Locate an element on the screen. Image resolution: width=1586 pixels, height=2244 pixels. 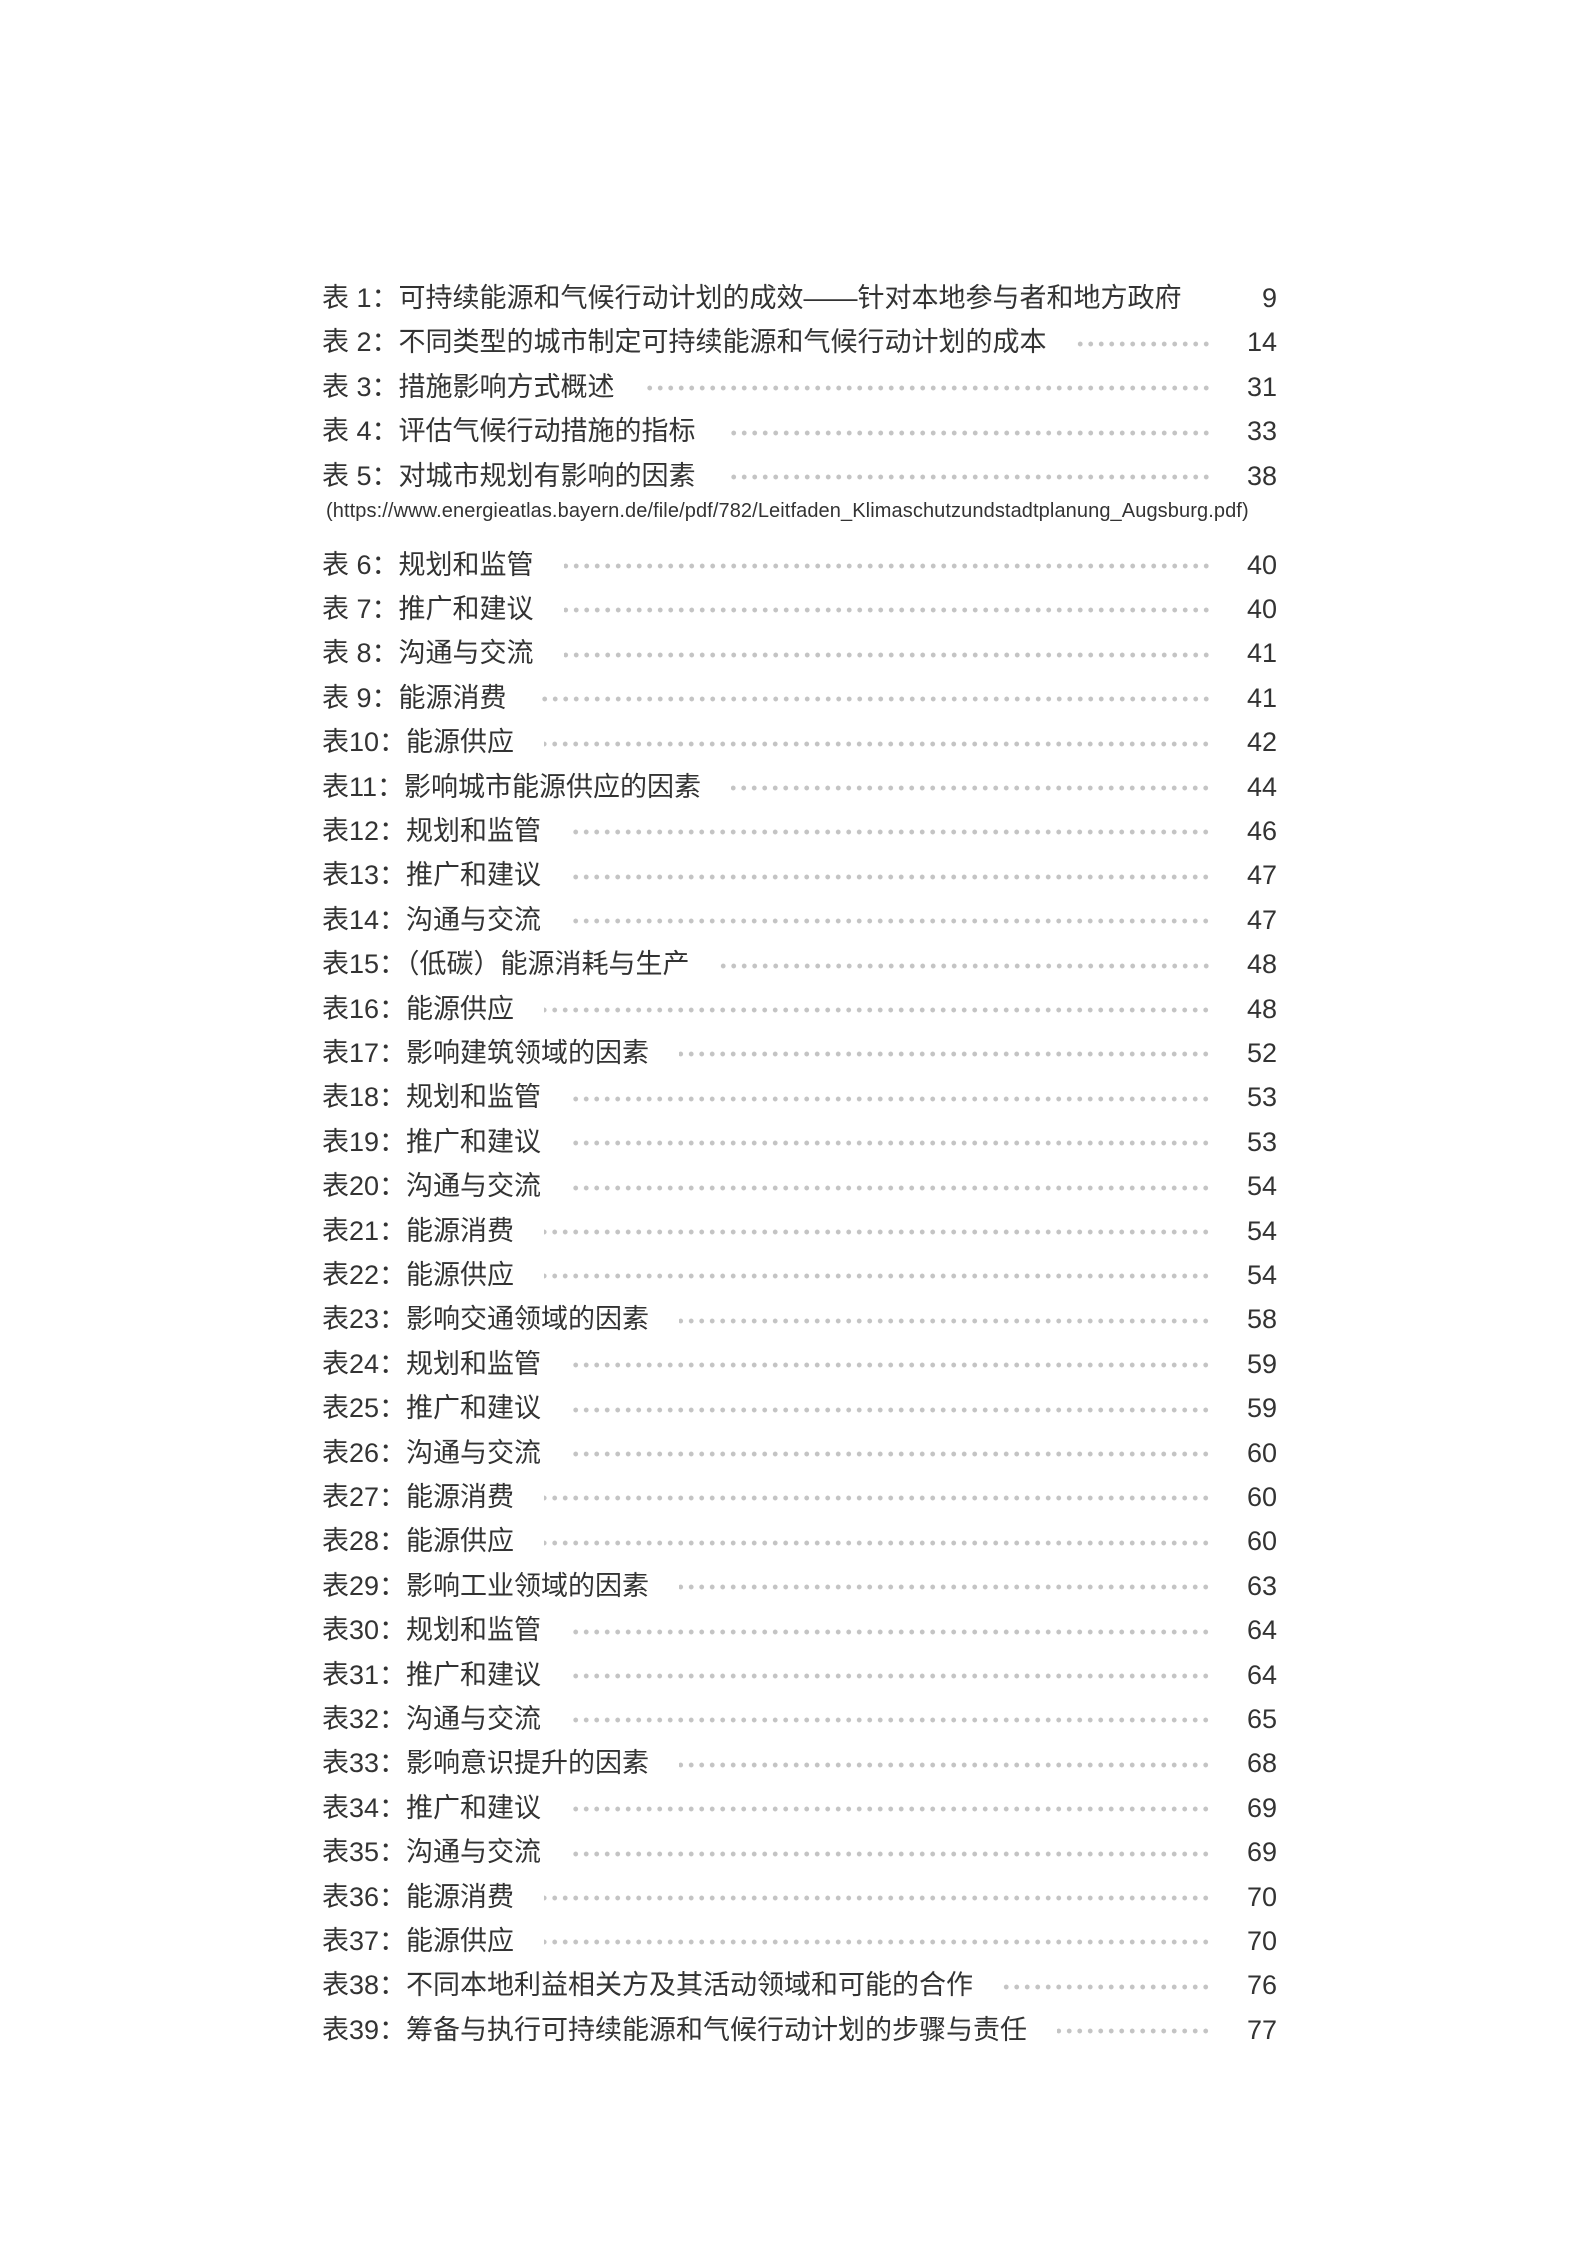
toc-entry: 表23：影响交通领域的因素 58 is located at coordinates (799, 1317).